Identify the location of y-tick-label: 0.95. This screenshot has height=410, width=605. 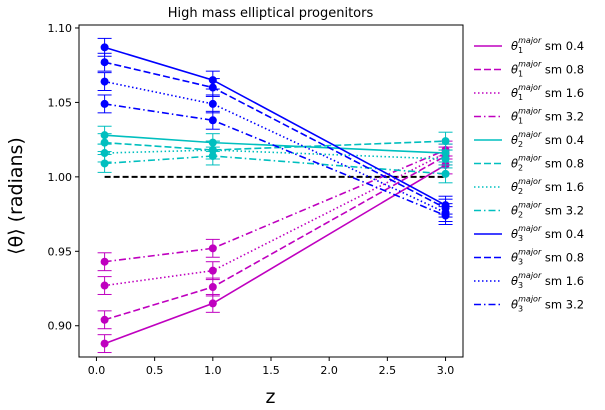
(60, 251).